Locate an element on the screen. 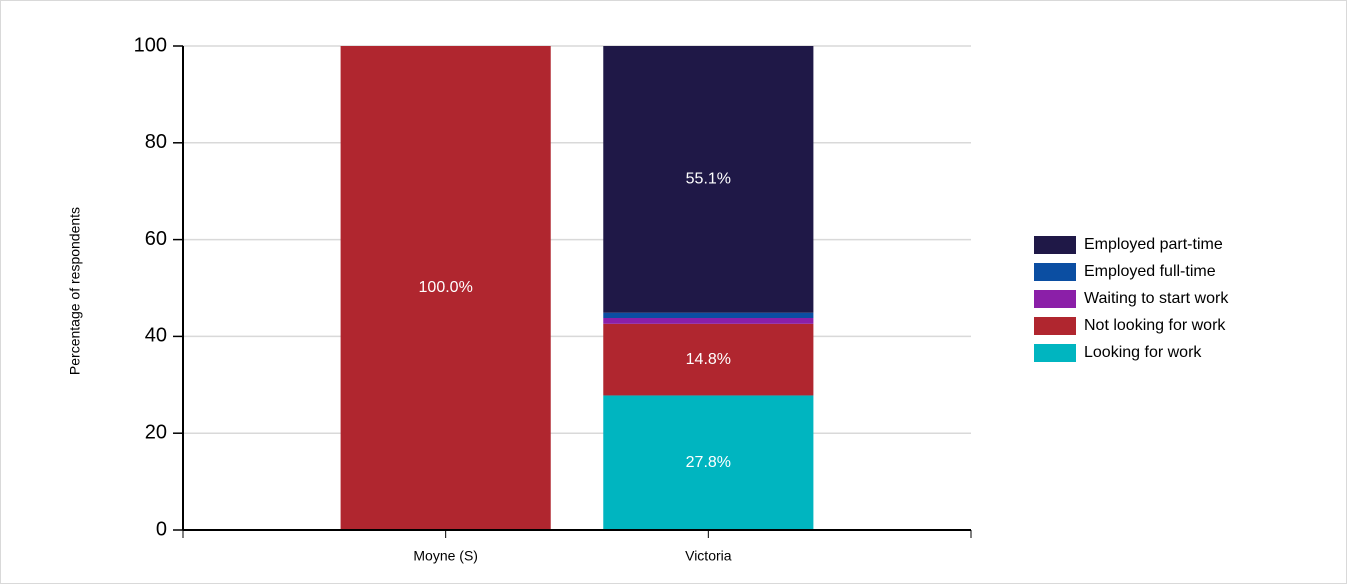 This screenshot has width=1347, height=584. legend-label: Employed part-time is located at coordinates (1153, 244).